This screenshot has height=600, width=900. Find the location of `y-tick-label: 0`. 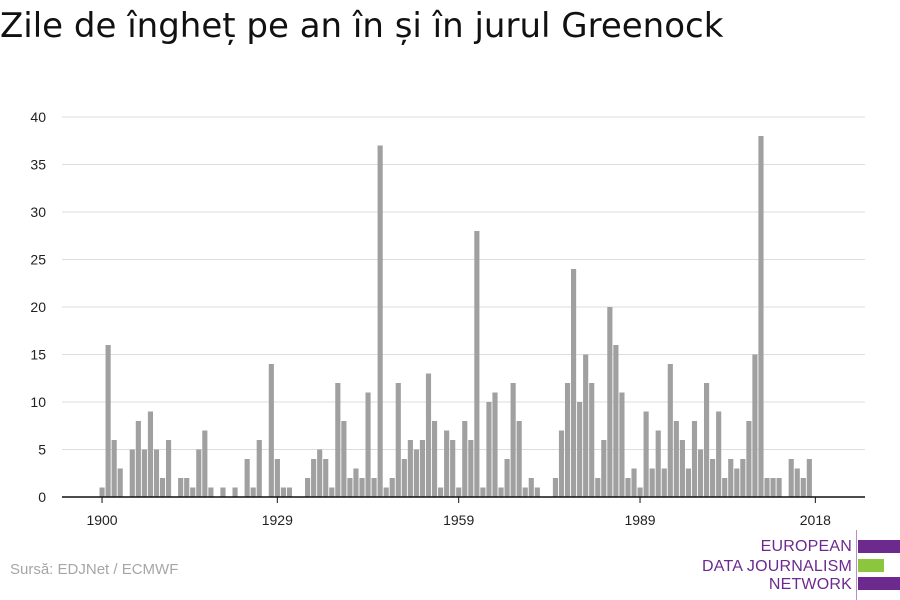

y-tick-label: 0 is located at coordinates (42, 497).